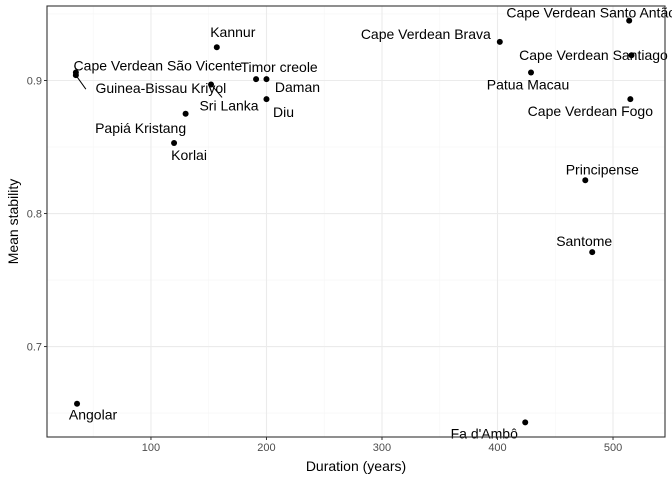 The image size is (672, 480). Describe the element at coordinates (13, 222) in the screenshot. I see `y-axis-title: Mean stability` at that location.